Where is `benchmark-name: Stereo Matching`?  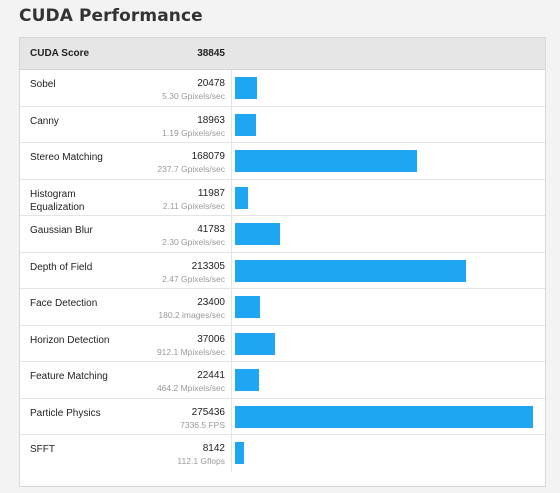
benchmark-name: Stereo Matching is located at coordinates (66, 157).